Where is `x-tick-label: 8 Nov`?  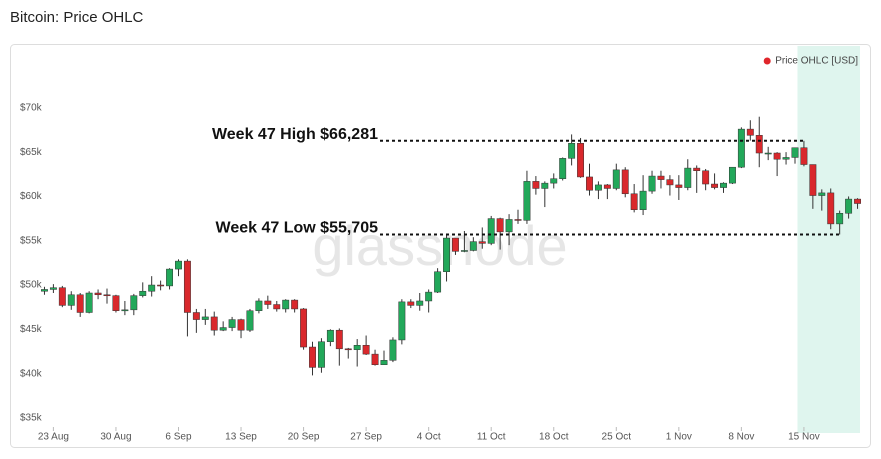 x-tick-label: 8 Nov is located at coordinates (741, 437).